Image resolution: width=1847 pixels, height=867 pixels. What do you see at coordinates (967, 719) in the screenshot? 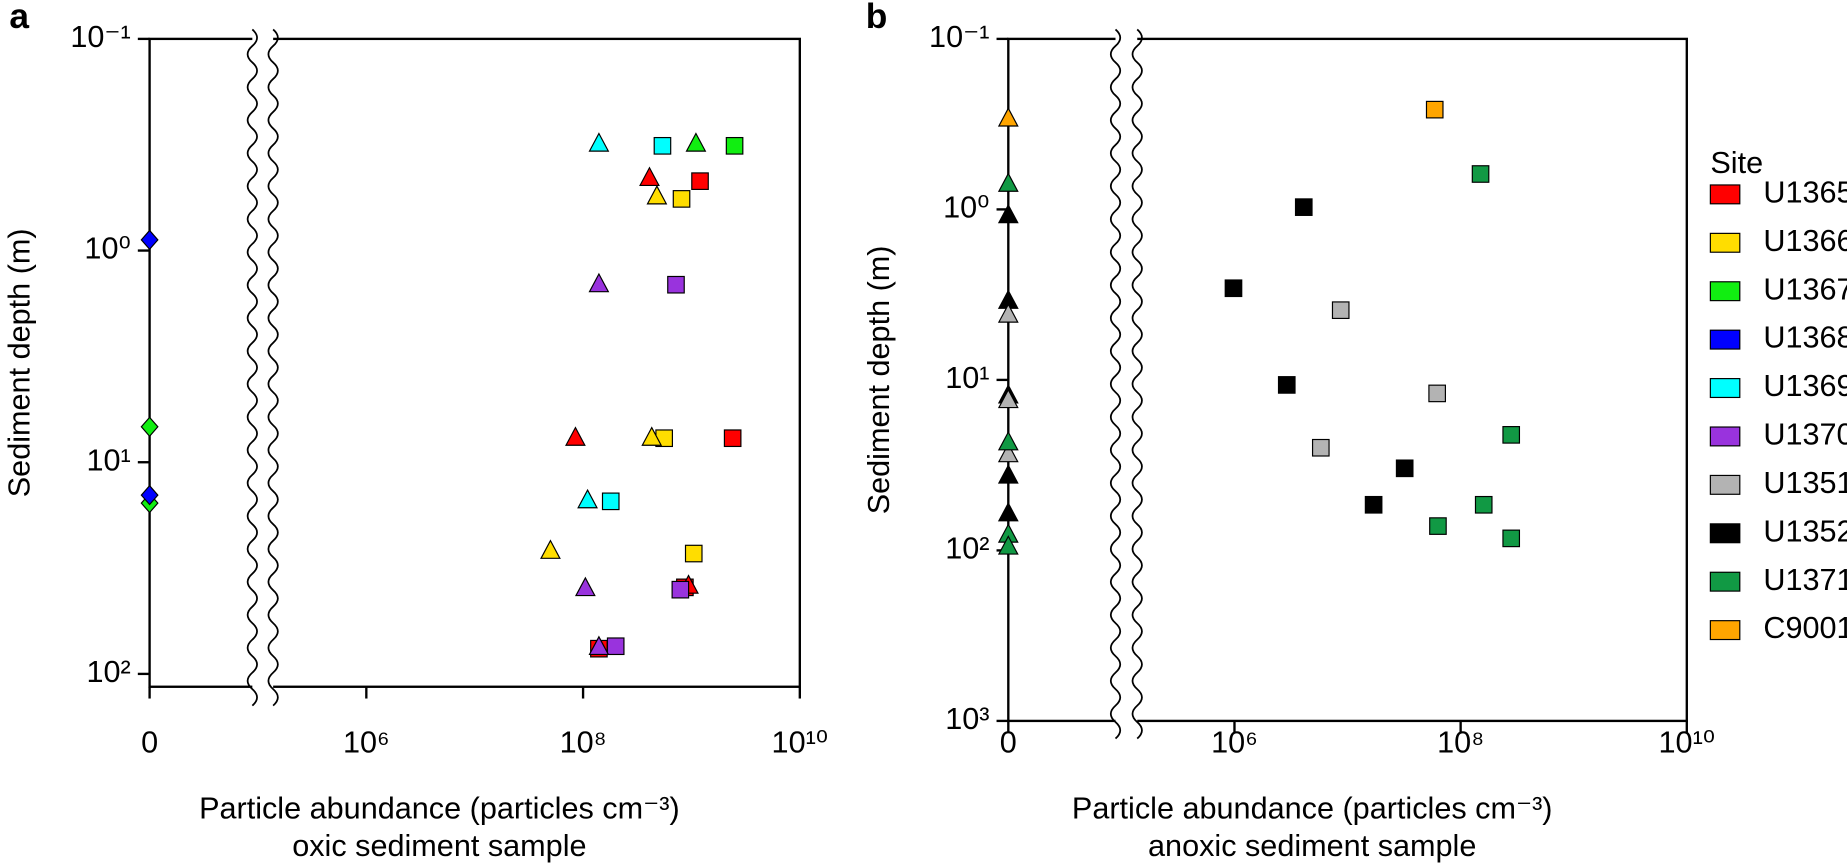
I see `y-tick-label: 10³` at bounding box center [967, 719].